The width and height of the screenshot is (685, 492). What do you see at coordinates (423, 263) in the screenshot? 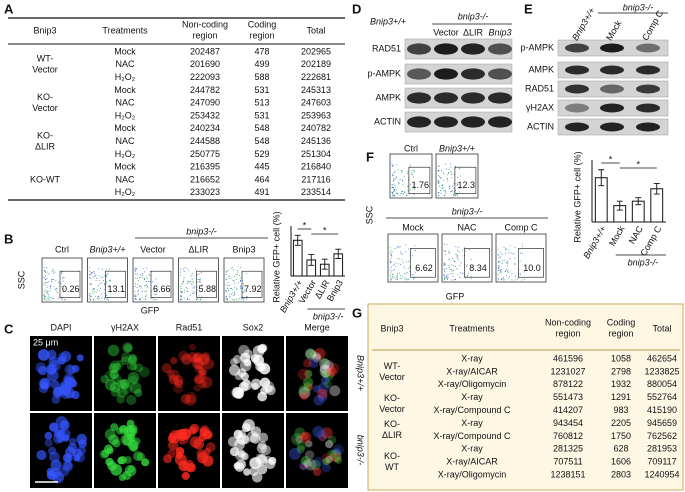
I see `flow-gate` at bounding box center [423, 263].